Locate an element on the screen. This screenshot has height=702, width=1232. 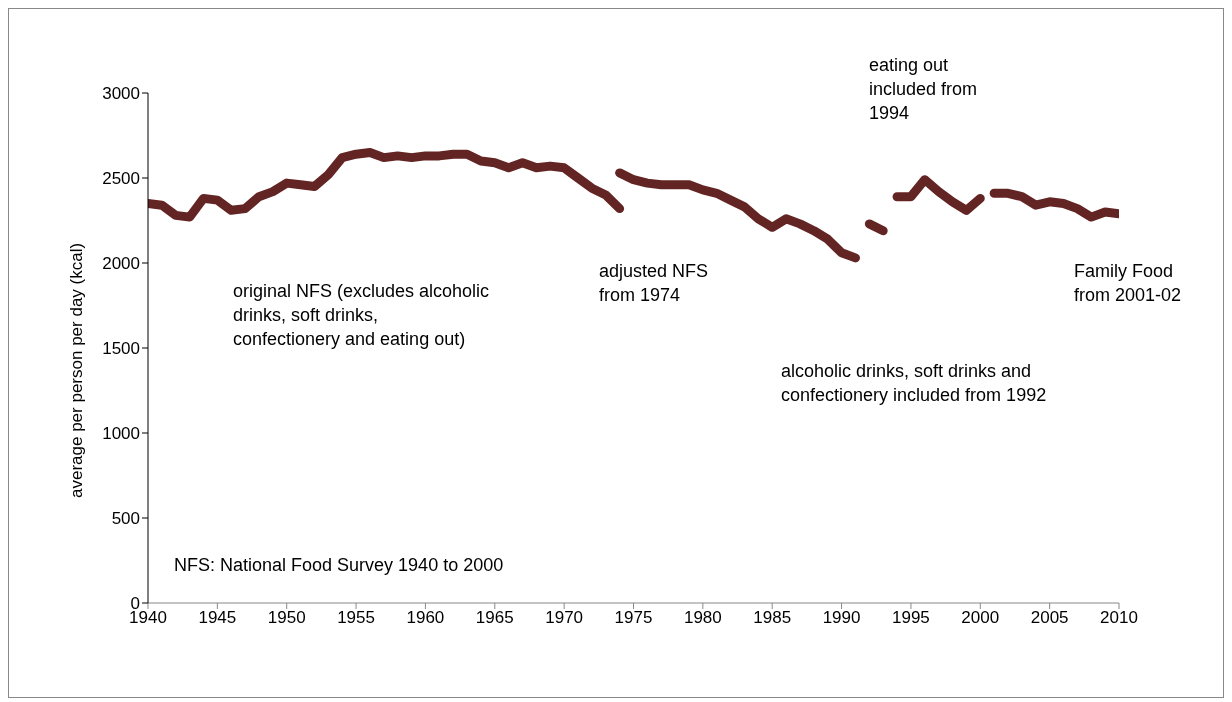
x-tick-label: 1970 is located at coordinates (564, 618).